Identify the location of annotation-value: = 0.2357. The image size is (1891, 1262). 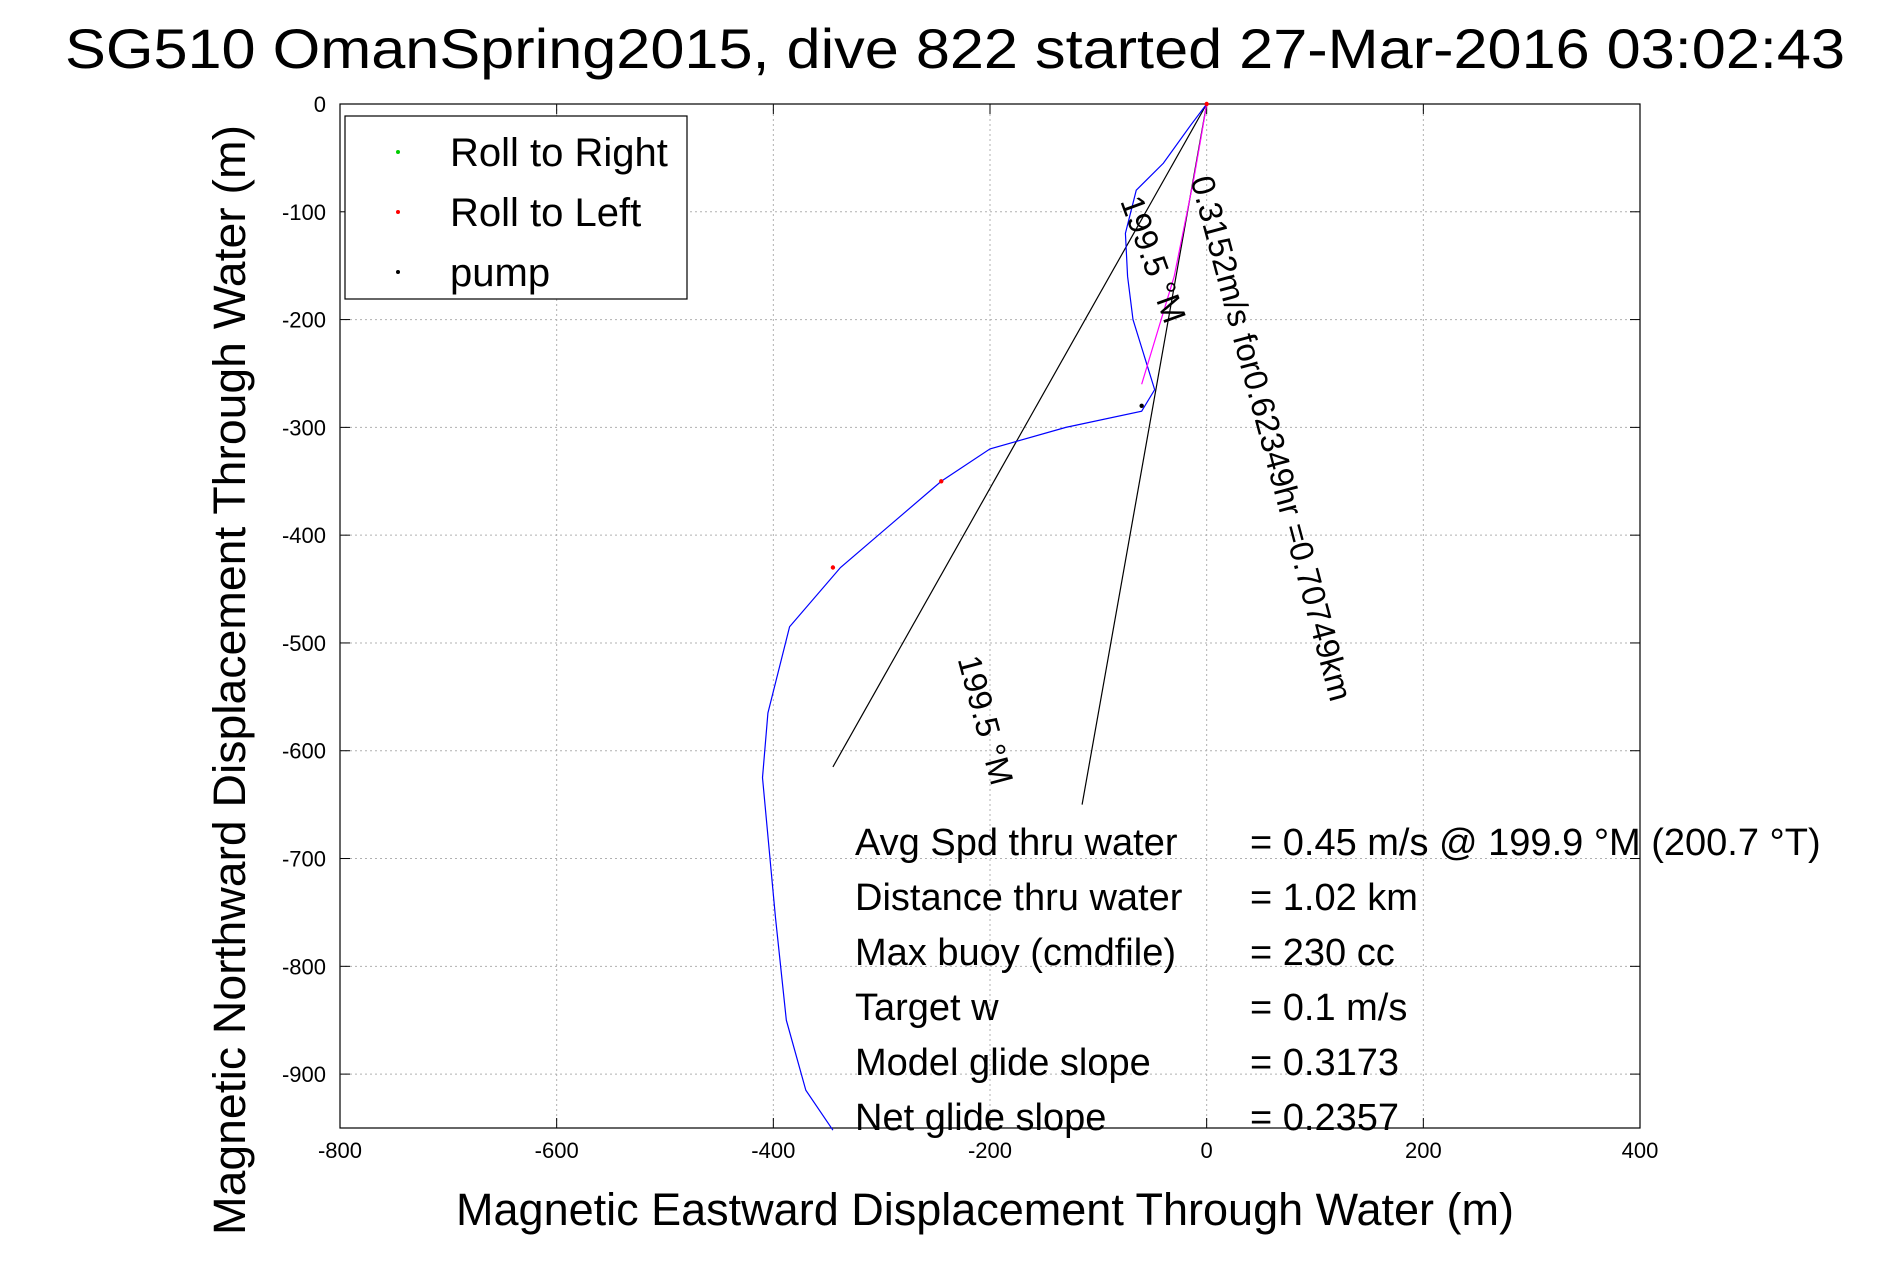
(1324, 1118).